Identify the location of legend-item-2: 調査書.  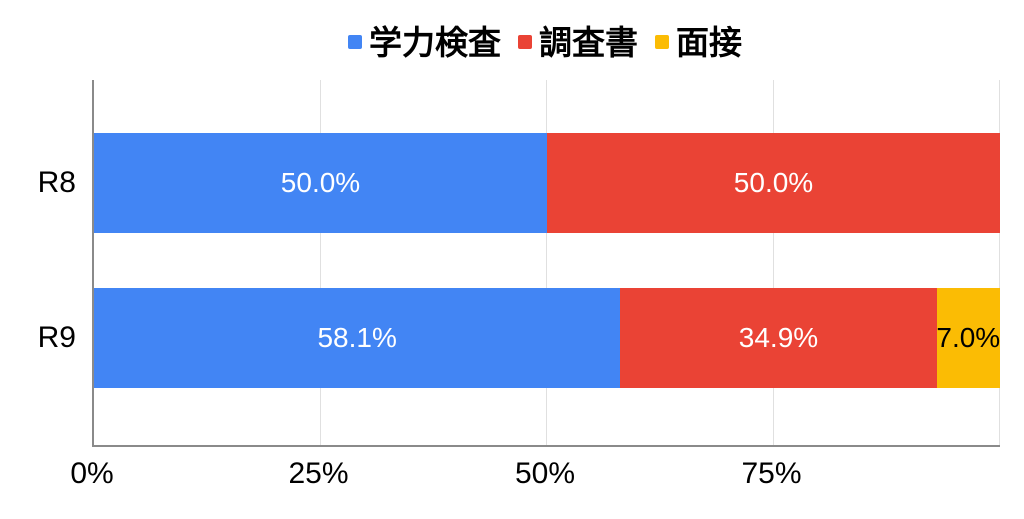
(578, 42).